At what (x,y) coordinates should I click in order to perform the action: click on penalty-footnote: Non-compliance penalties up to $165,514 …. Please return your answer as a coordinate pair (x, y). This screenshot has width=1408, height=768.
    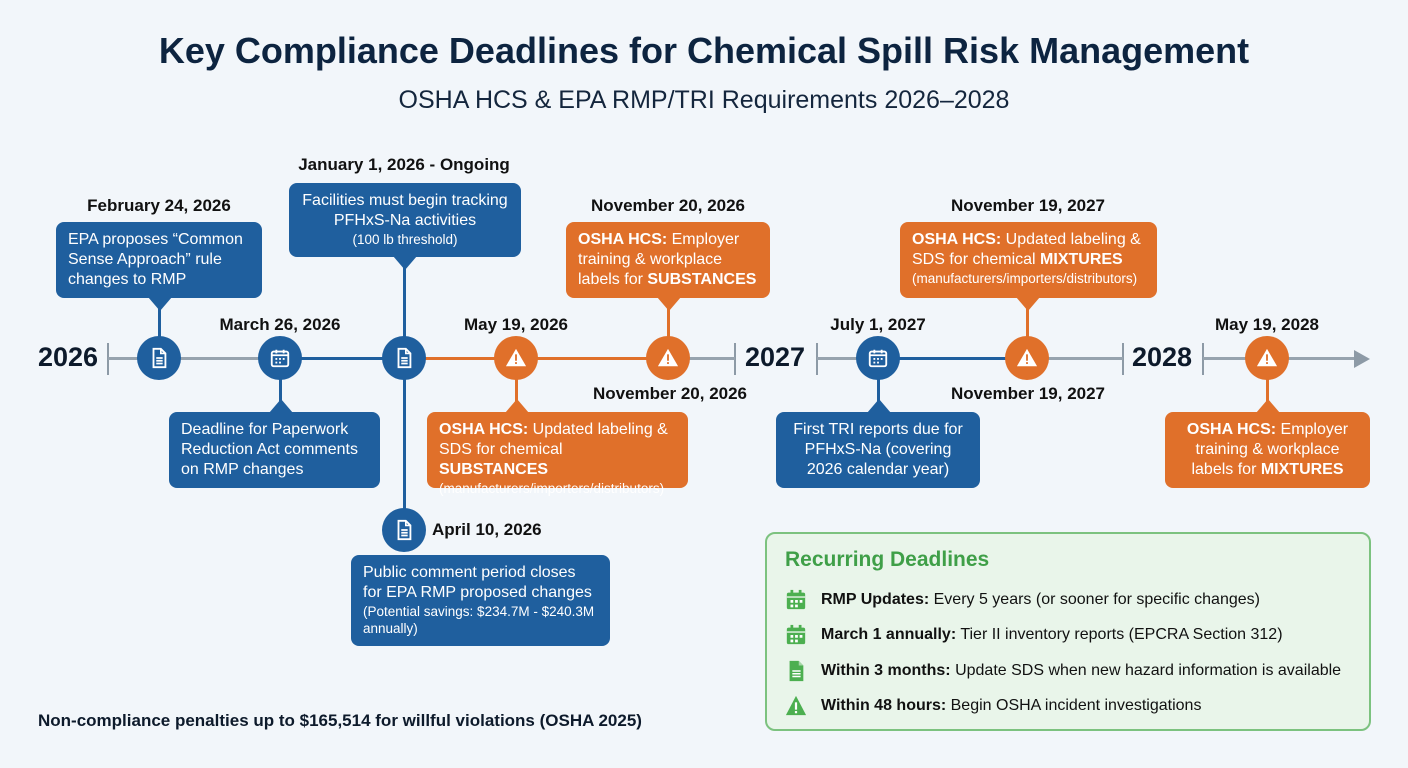
    Looking at the image, I should click on (340, 720).